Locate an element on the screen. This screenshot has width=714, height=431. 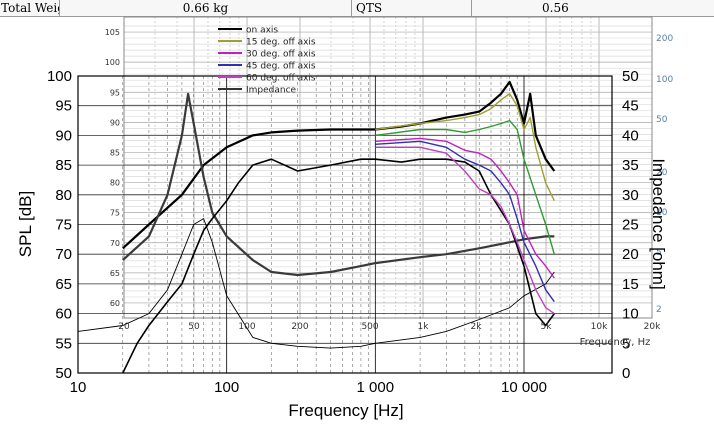
x-tick-label: 10 000 is located at coordinates (524, 387).